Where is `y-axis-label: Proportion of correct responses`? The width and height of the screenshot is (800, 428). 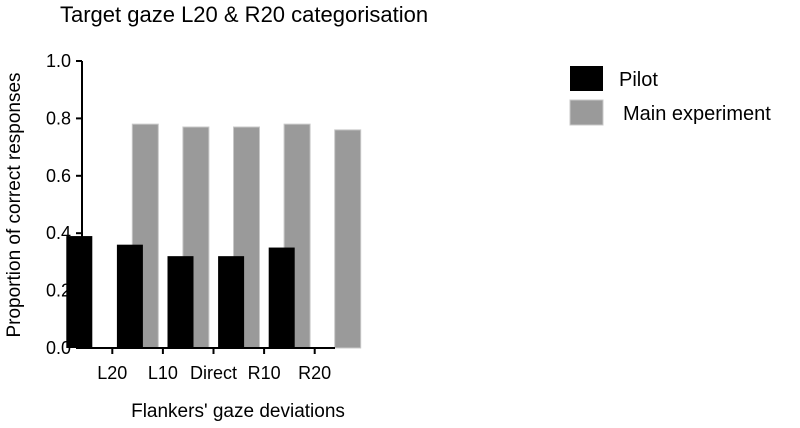 y-axis-label: Proportion of correct responses is located at coordinates (14, 204).